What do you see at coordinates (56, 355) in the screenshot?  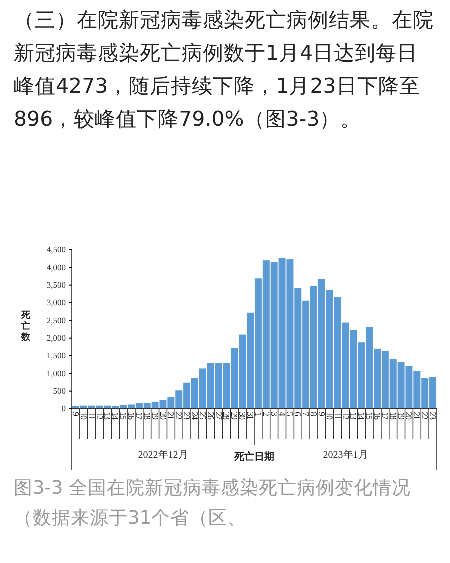 I see `y-tick-label: 1,500` at bounding box center [56, 355].